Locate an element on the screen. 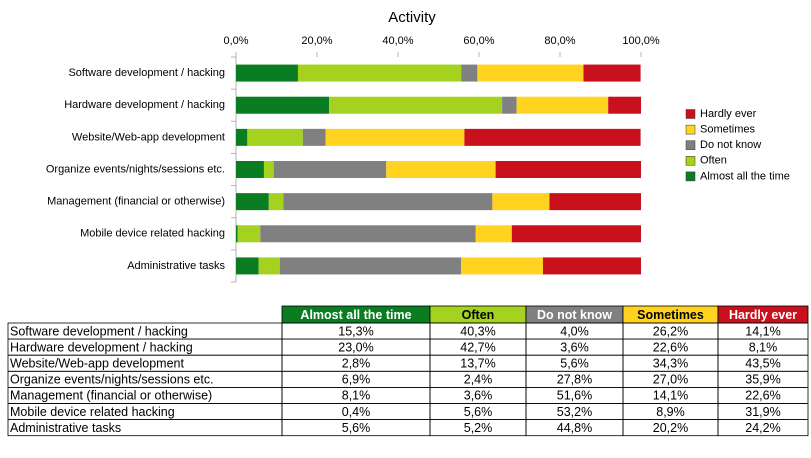 The width and height of the screenshot is (811, 458). table-row-label: Management (financial or otherwise) is located at coordinates (111, 396).